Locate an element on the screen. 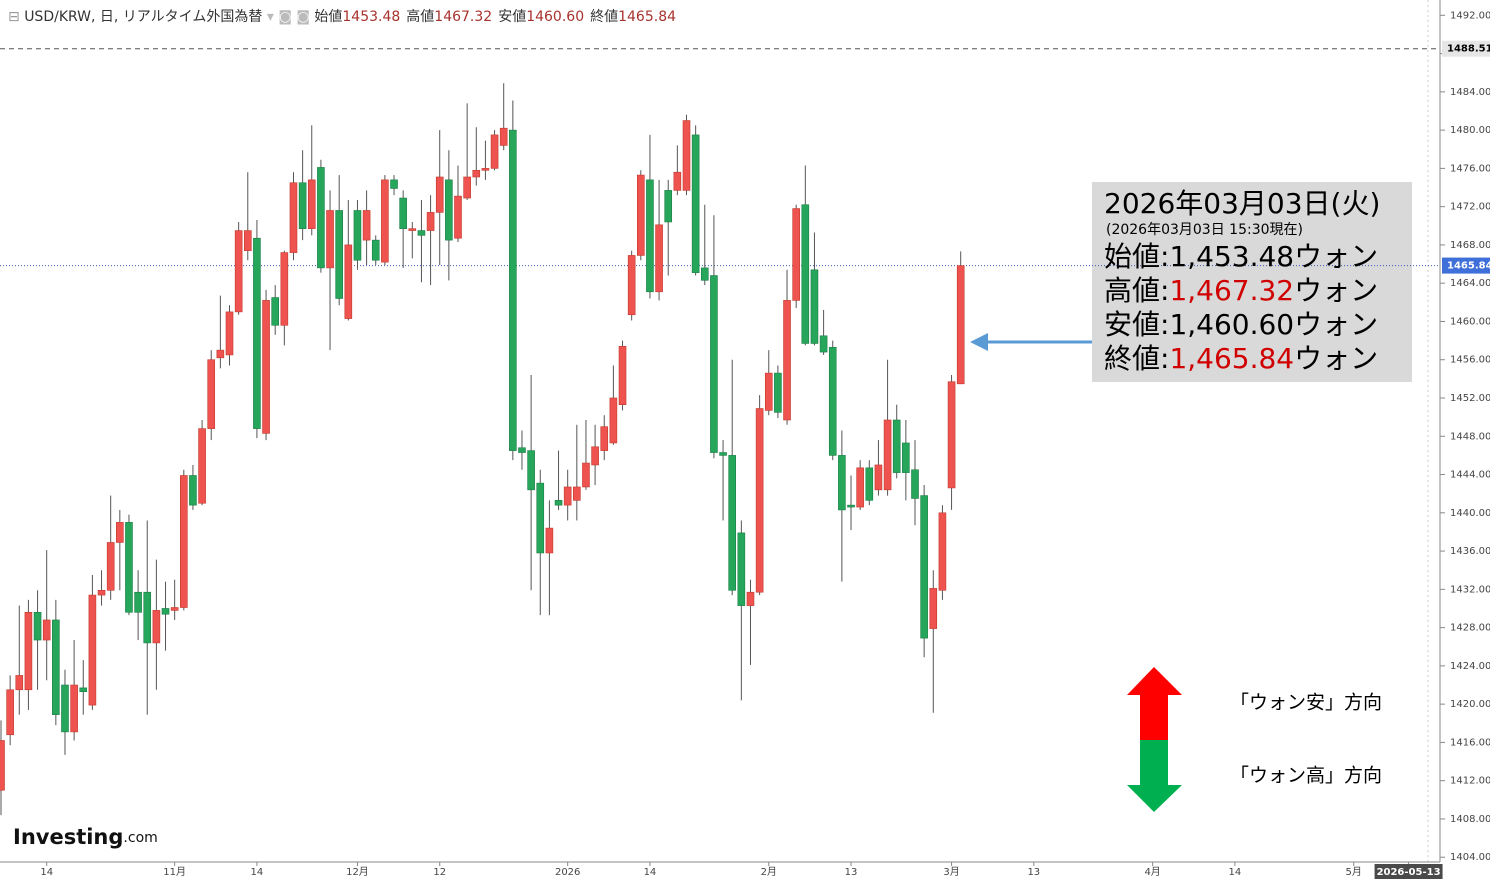 The image size is (1490, 879). logo-suffix: .com is located at coordinates (140, 838).